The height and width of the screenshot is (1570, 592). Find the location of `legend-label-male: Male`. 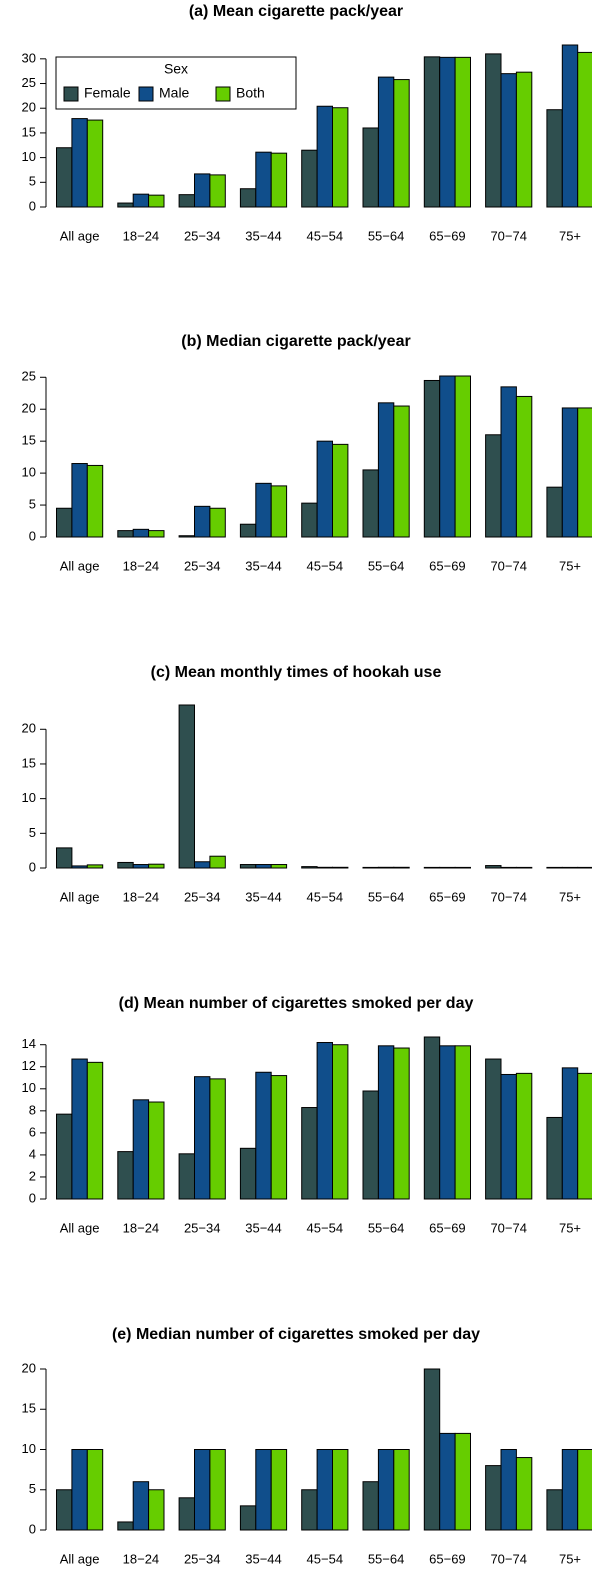

legend-label-male: Male is located at coordinates (174, 93).